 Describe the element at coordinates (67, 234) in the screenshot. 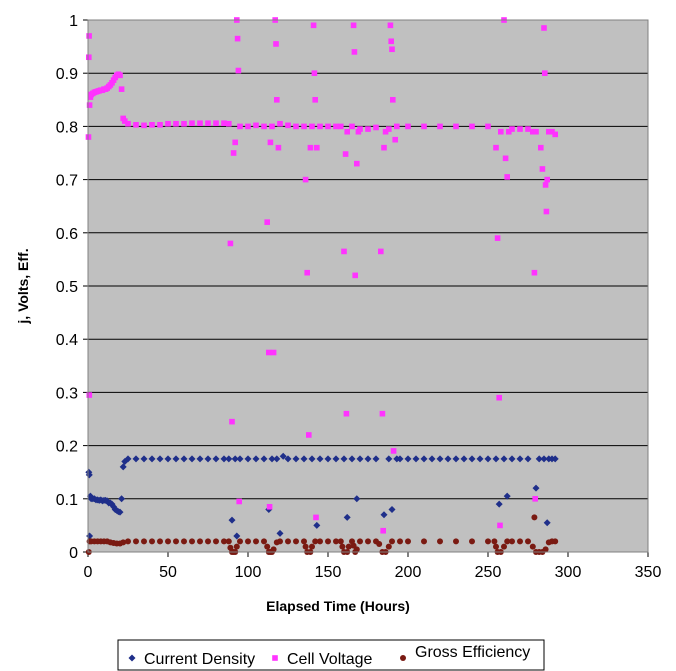

I see `y-tick-label: 0.6` at that location.